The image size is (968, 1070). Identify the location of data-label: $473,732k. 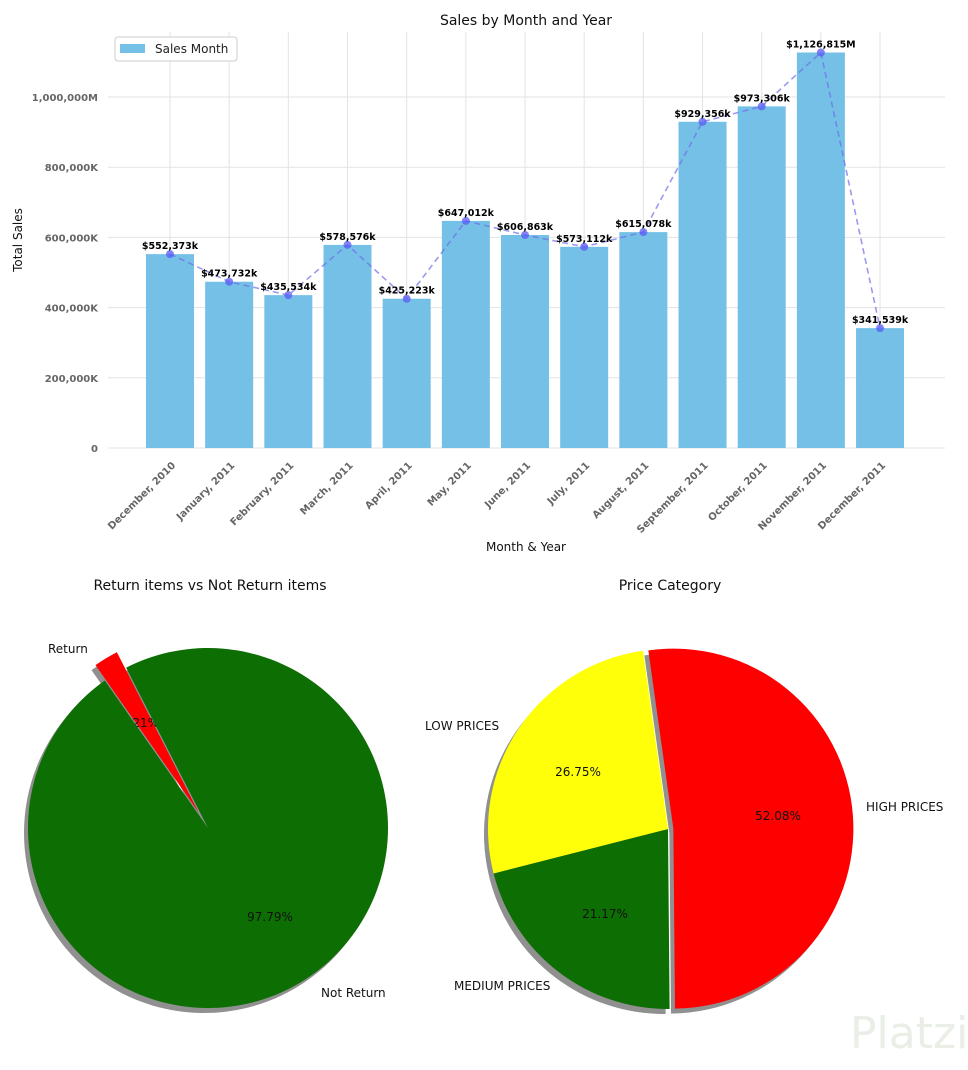
(229, 274).